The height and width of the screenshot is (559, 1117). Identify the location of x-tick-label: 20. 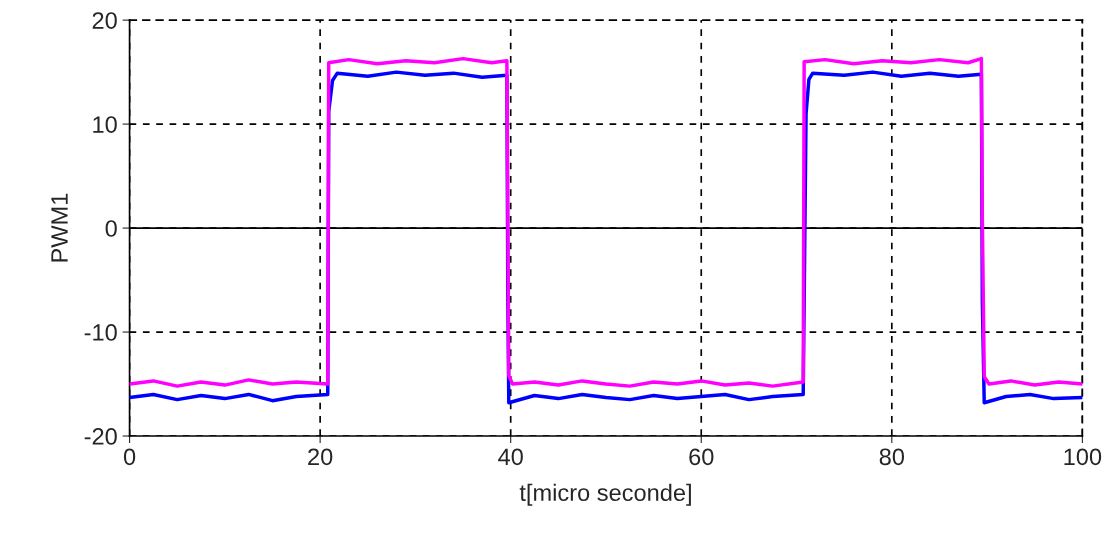
(320, 457).